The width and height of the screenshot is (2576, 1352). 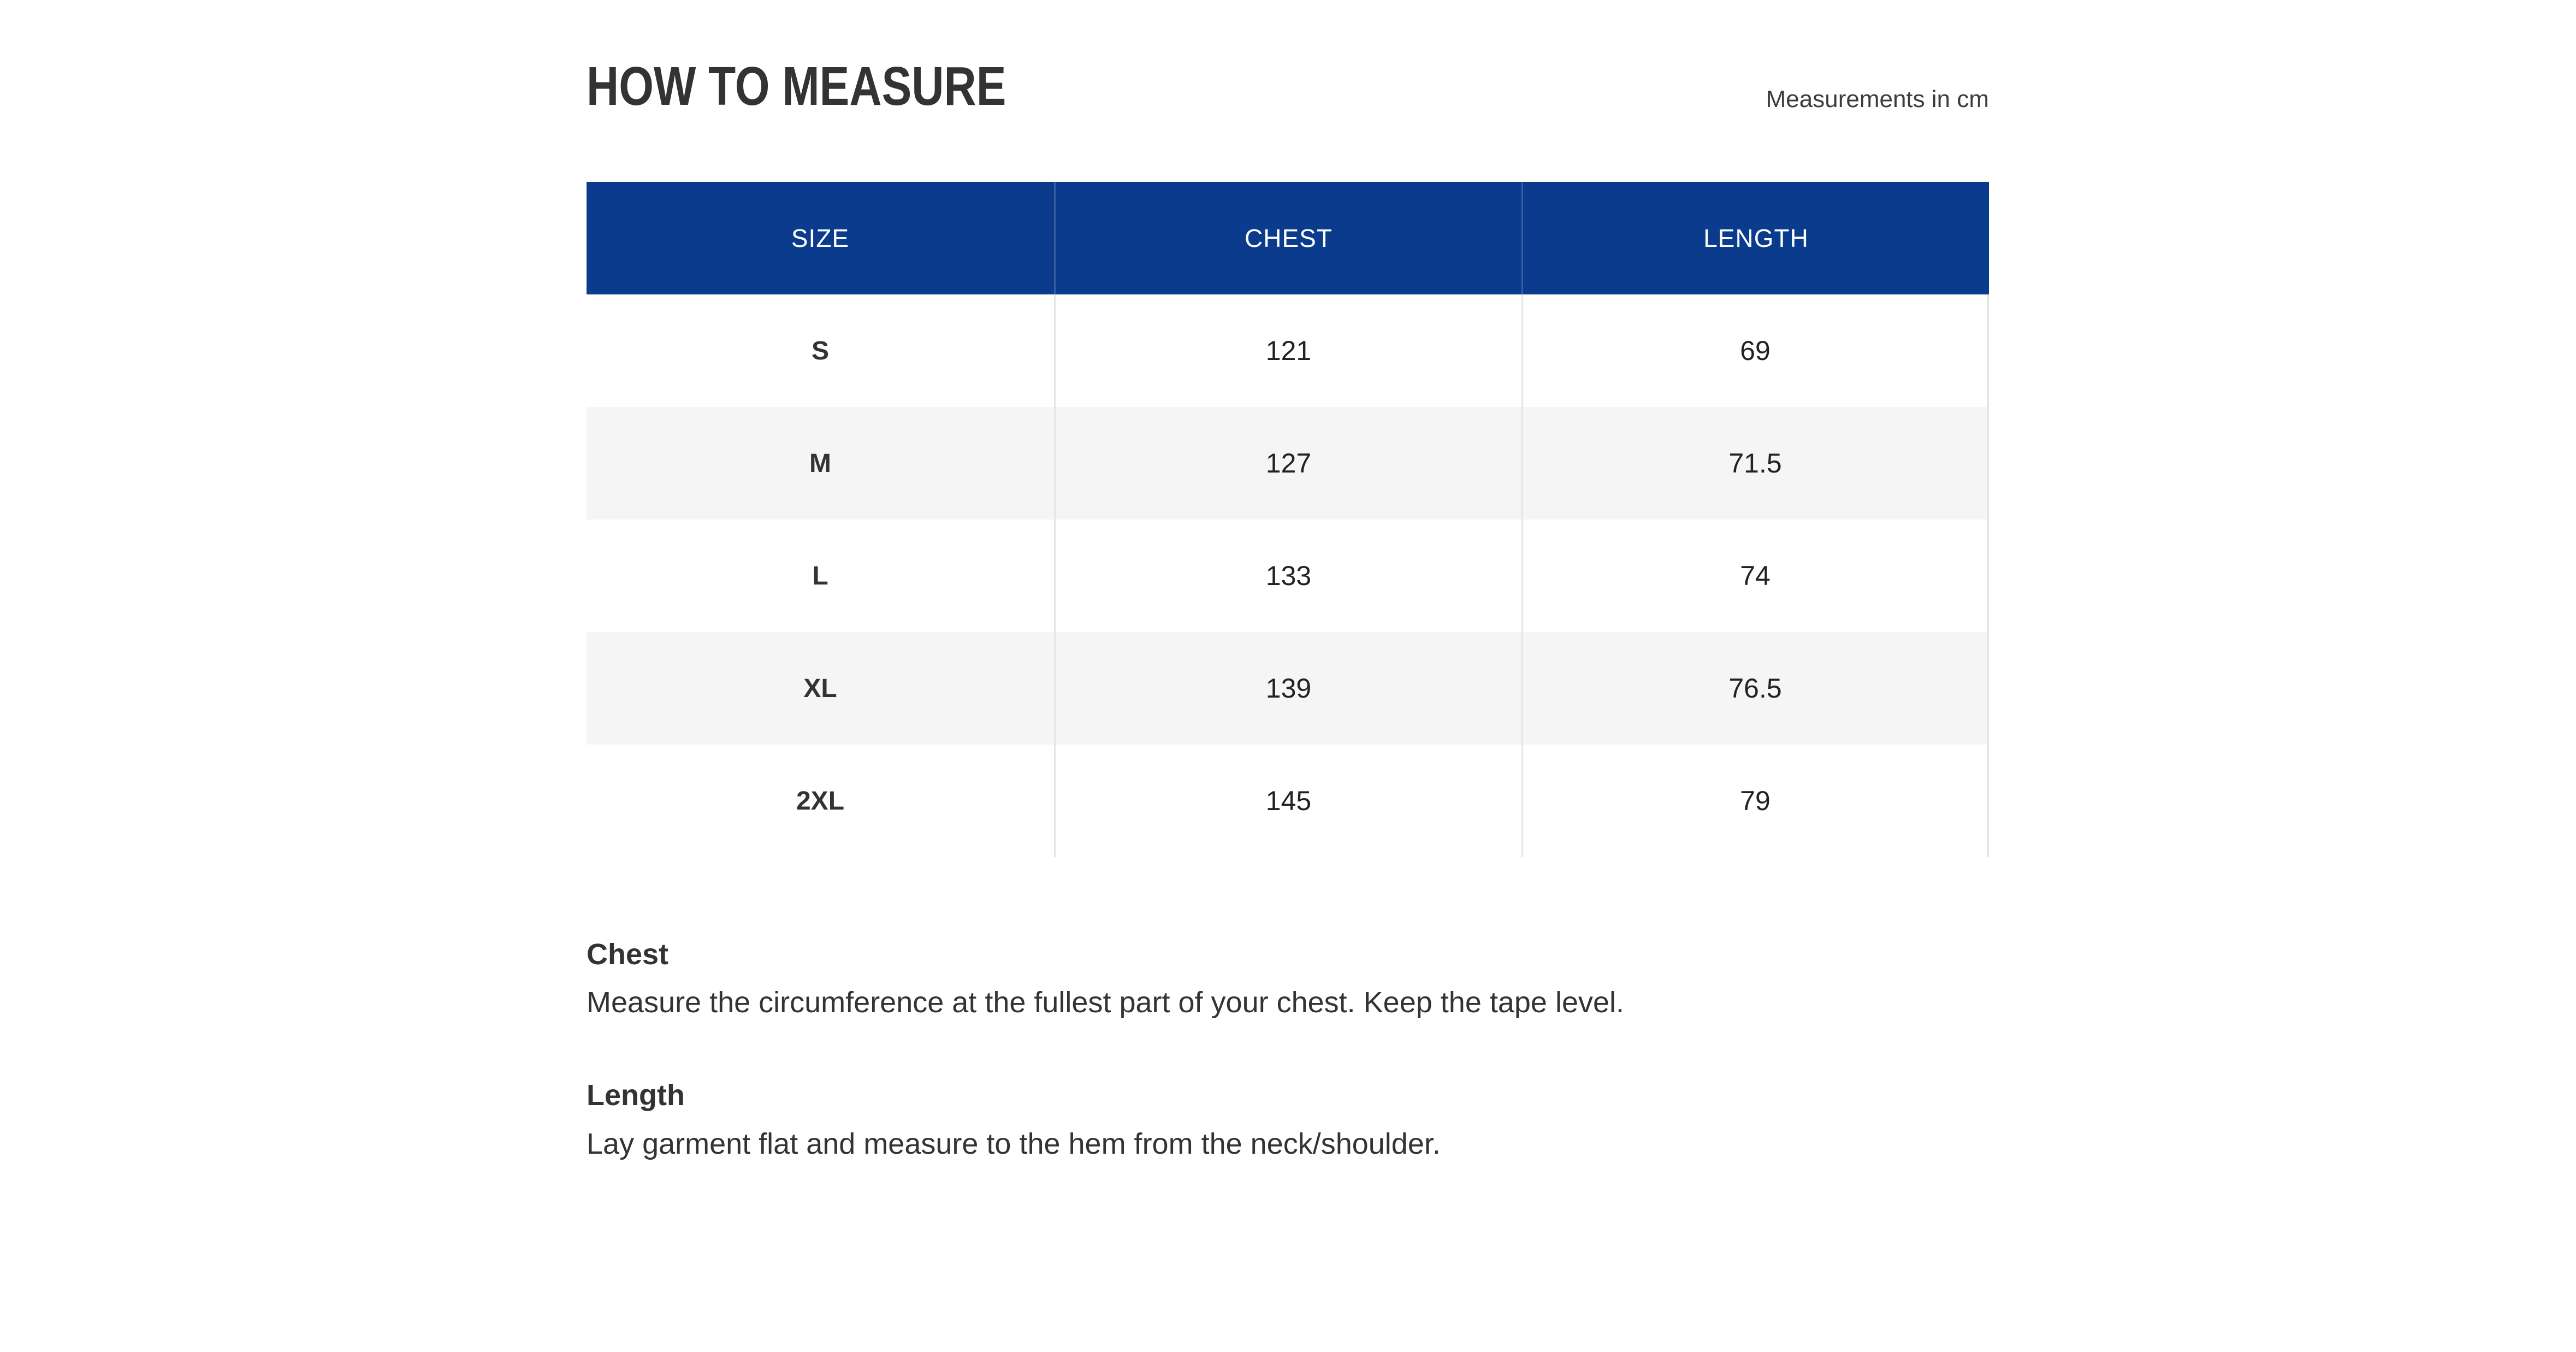 What do you see at coordinates (821, 801) in the screenshot?
I see `size-cell: 2XL` at bounding box center [821, 801].